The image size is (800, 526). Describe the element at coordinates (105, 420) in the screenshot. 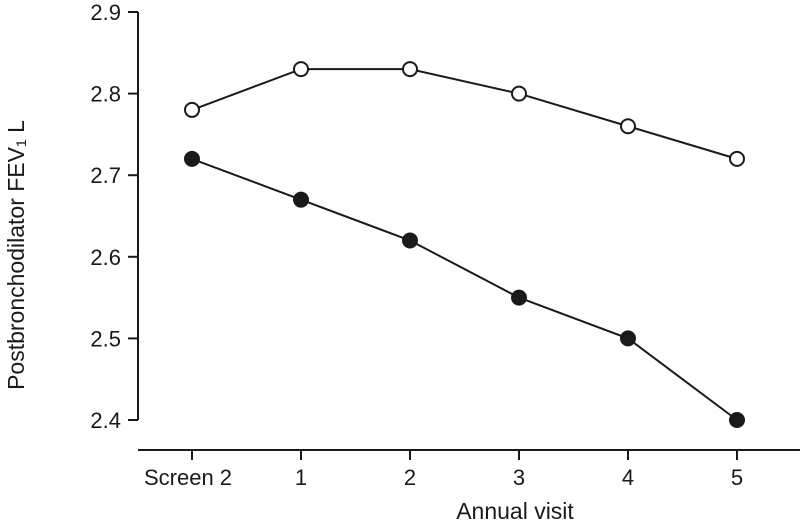

I see `y-tick-label: 2.4` at that location.